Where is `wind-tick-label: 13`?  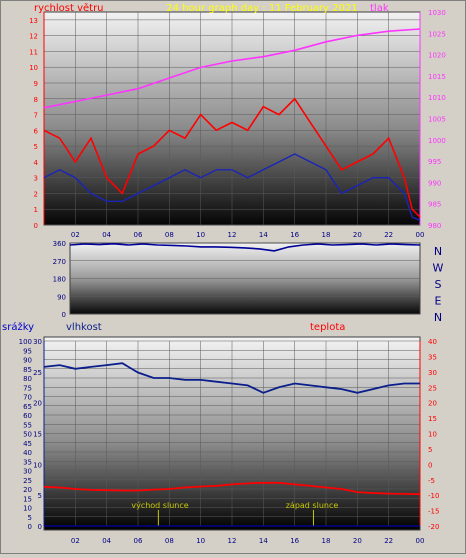
wind-tick-label: 13 is located at coordinates (33, 21).